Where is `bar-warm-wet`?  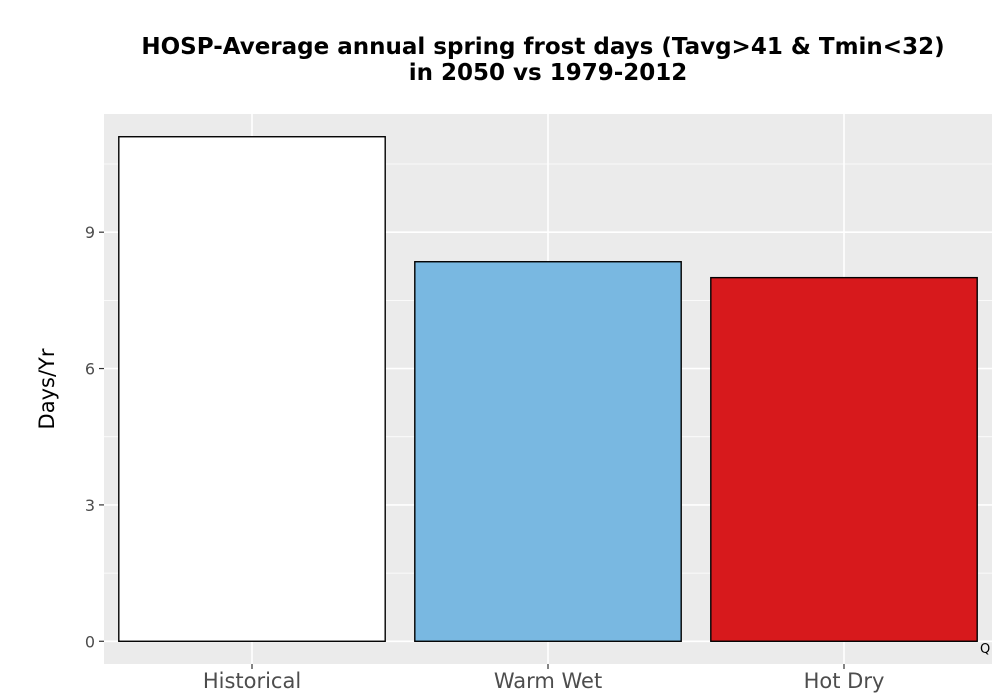 bar-warm-wet is located at coordinates (548, 451).